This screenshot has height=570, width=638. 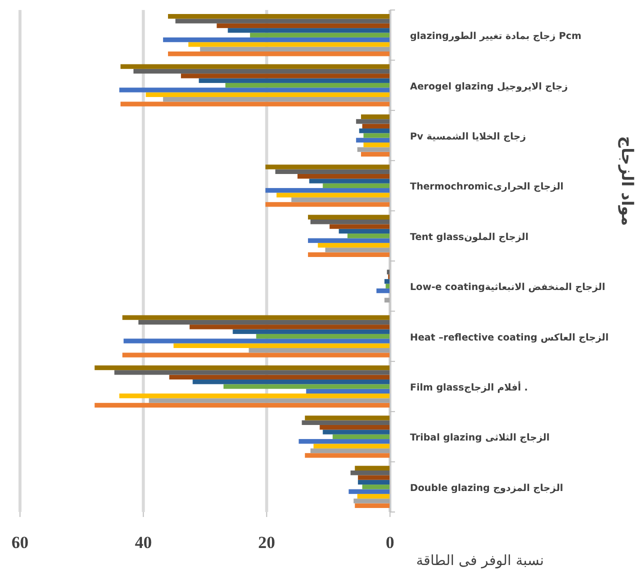 I want to click on x-axis-title: نسبة الوفر فى الطاقة, so click(x=480, y=561).